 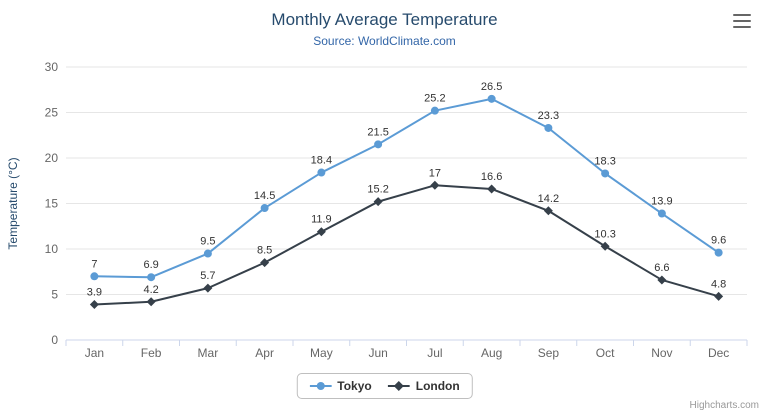 I want to click on x-axis-category-label: Dec, so click(x=718, y=353).